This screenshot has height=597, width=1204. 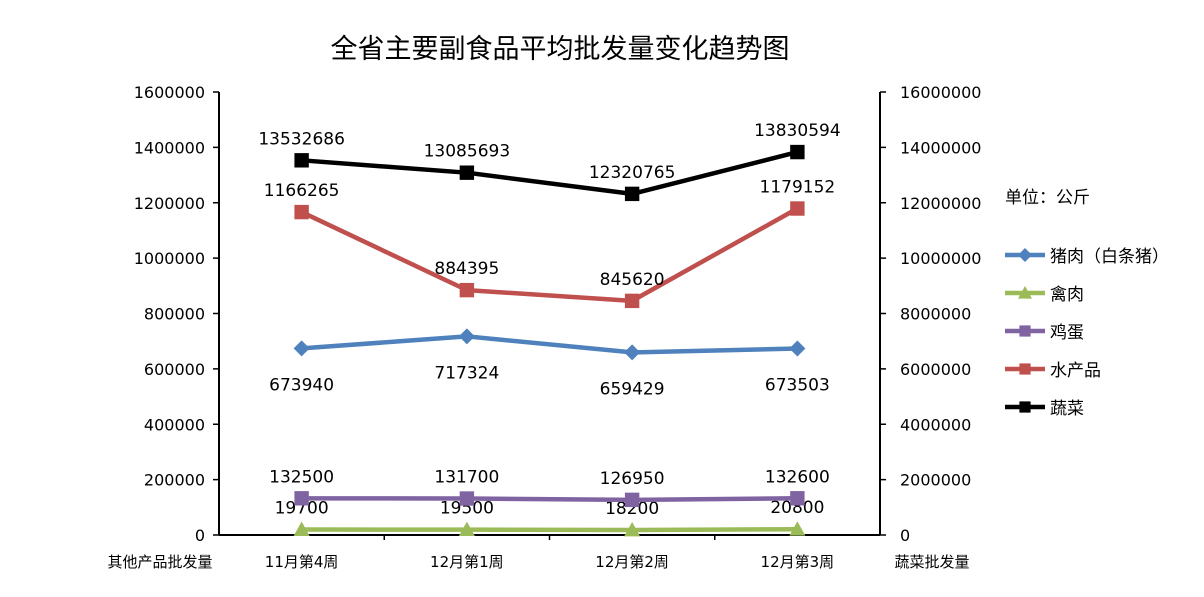 What do you see at coordinates (1067, 333) in the screenshot?
I see `legend-label: 鸡蛋` at bounding box center [1067, 333].